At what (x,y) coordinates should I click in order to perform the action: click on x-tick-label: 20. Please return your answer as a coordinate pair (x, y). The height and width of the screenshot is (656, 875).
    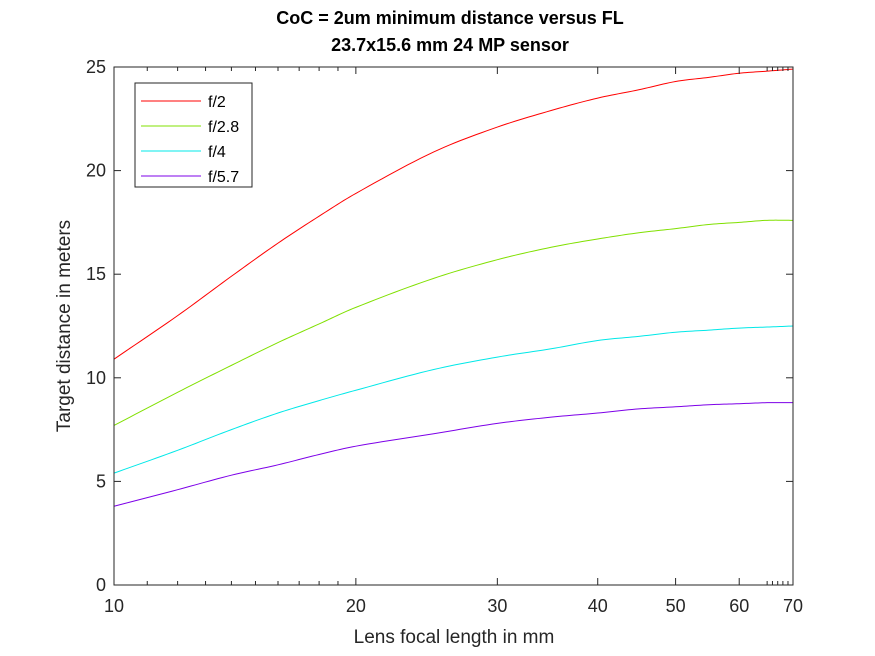
    Looking at the image, I should click on (356, 606).